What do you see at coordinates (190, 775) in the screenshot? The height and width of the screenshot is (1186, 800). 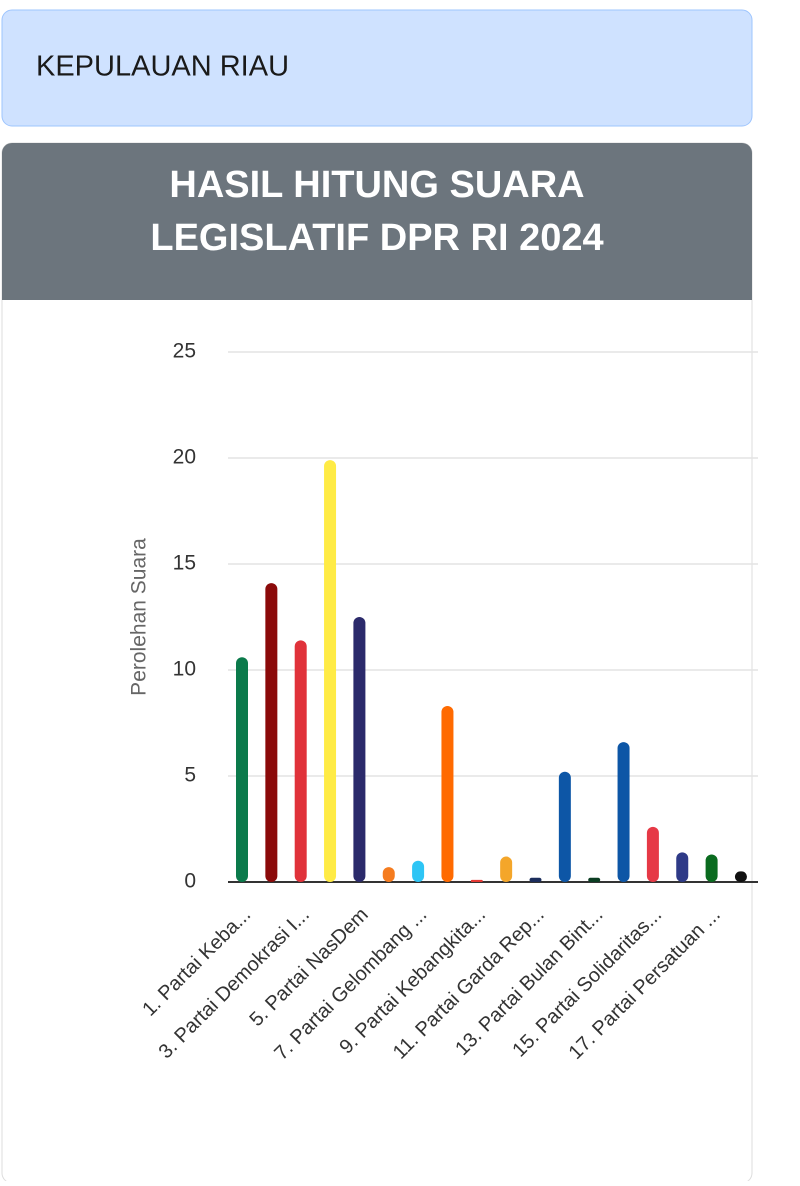 I see `y-tick-label: 5` at bounding box center [190, 775].